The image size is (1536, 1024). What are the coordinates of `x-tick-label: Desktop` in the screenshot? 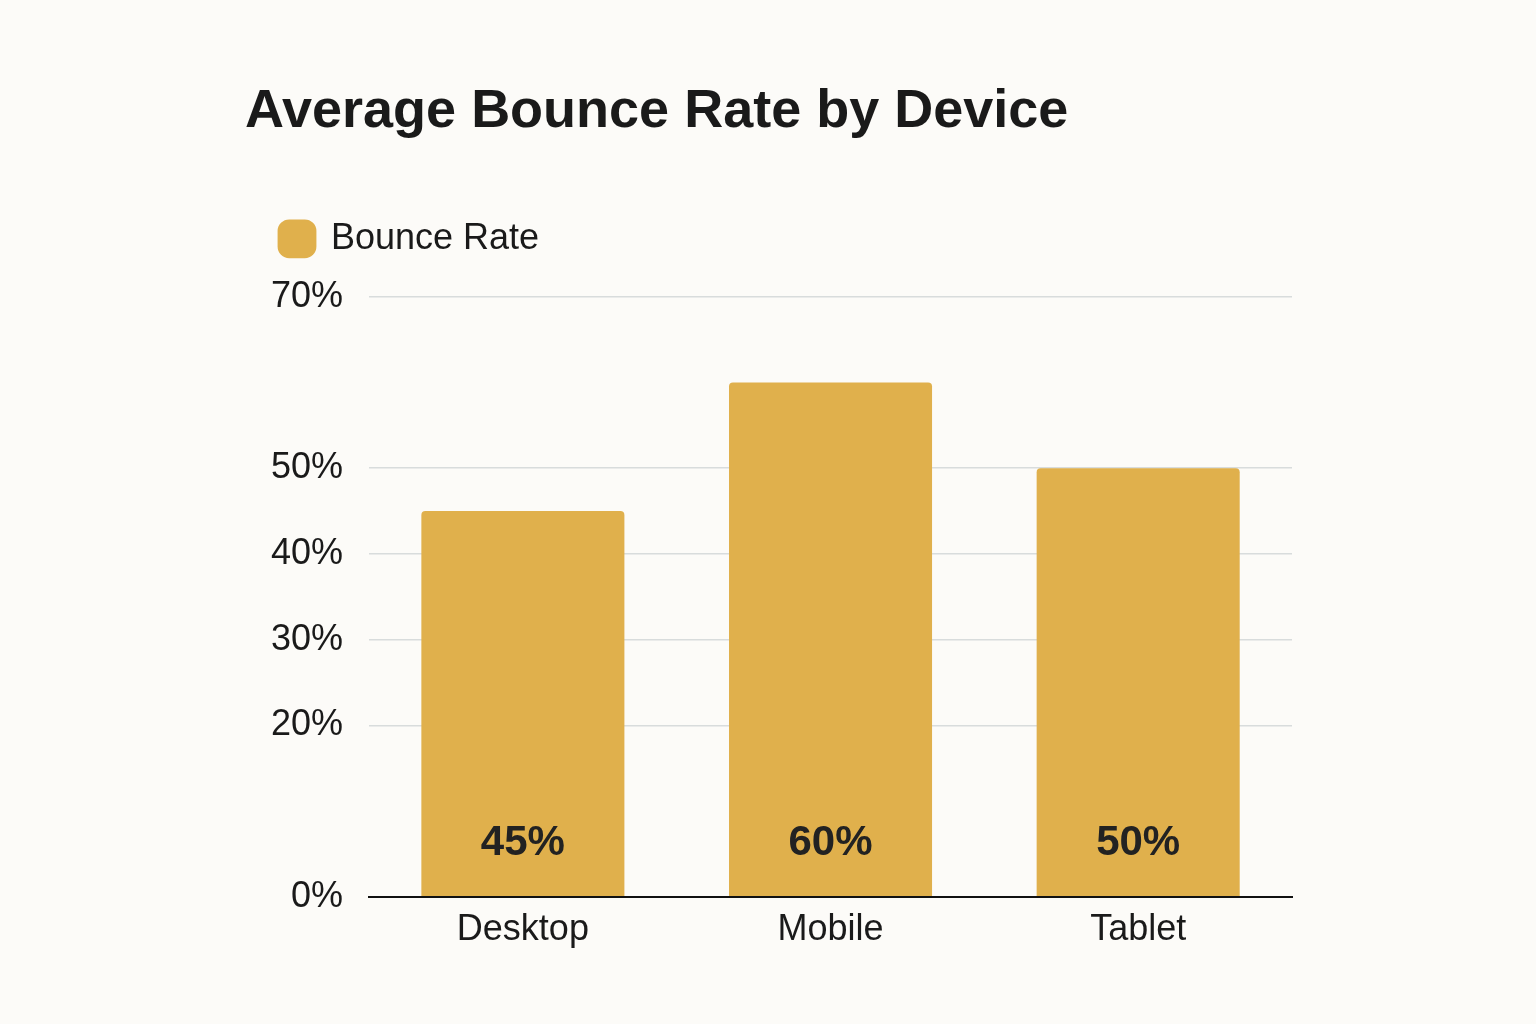 It's located at (522, 928).